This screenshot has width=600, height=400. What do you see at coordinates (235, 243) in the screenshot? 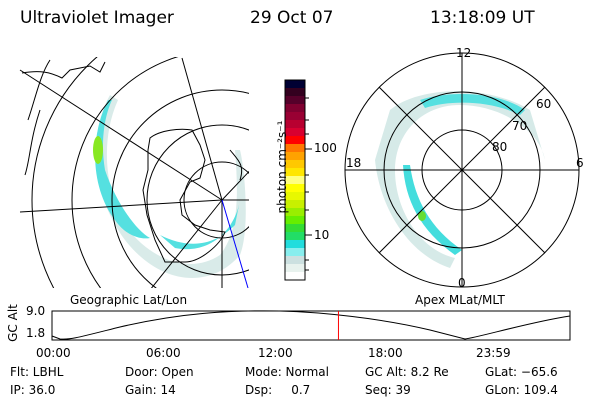
I see `satellite-track` at bounding box center [235, 243].